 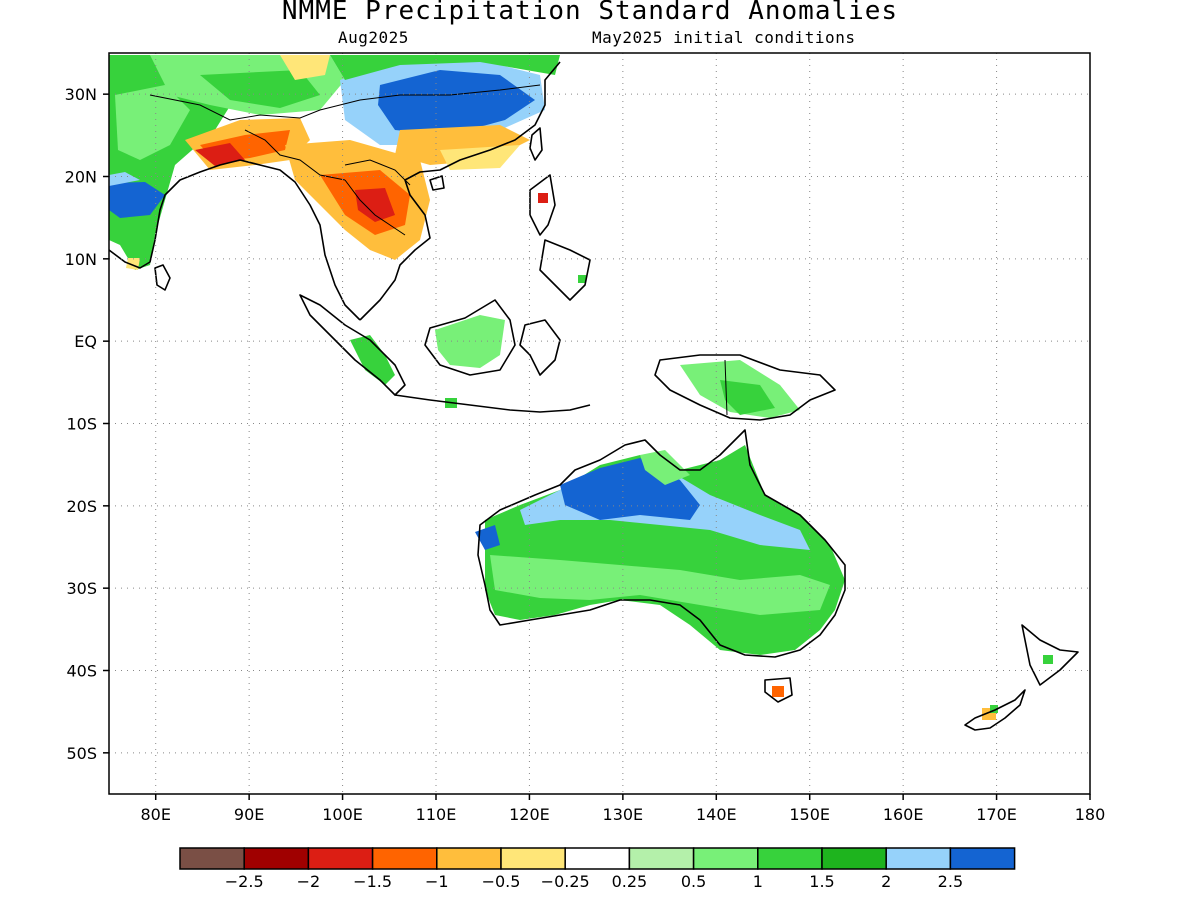 What do you see at coordinates (665, 467) in the screenshot?
I see `australia-north-green` at bounding box center [665, 467].